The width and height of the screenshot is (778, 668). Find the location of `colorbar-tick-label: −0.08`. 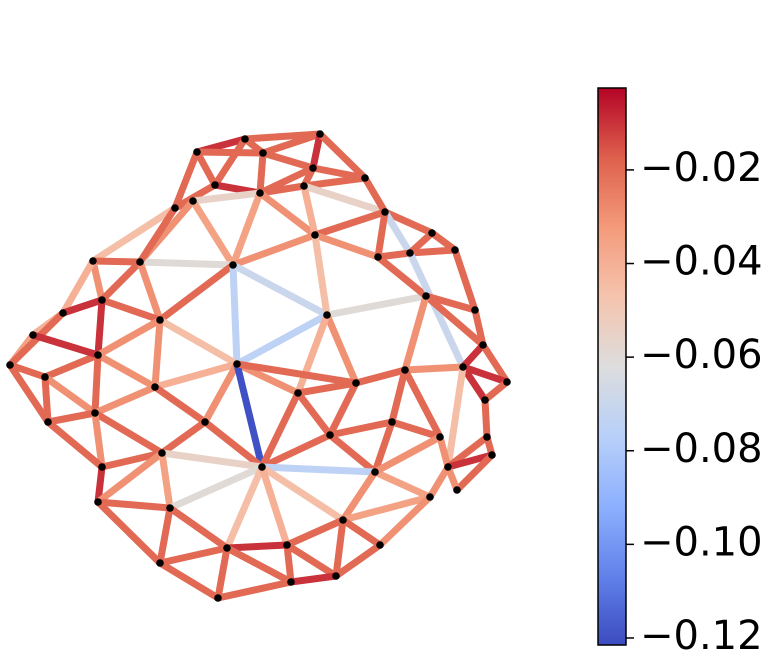

colorbar-tick-label: −0.08 is located at coordinates (701, 449).